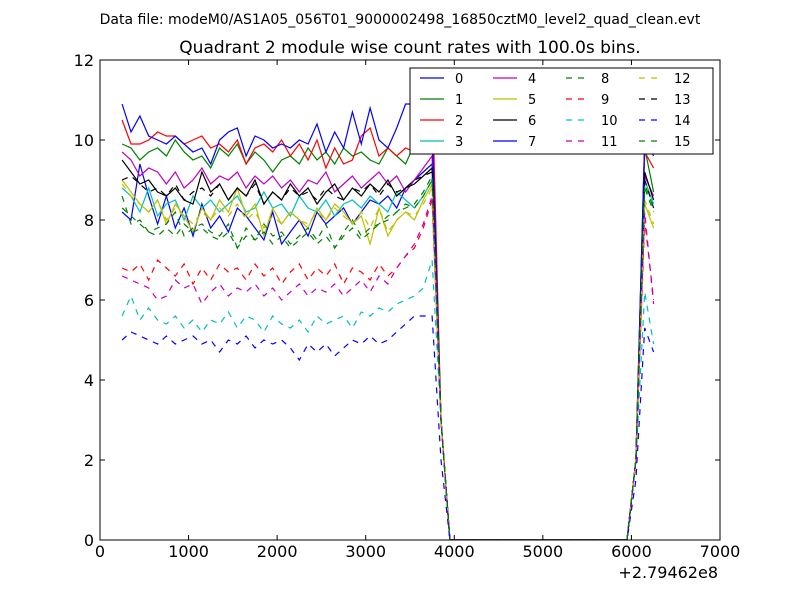 The height and width of the screenshot is (600, 800). What do you see at coordinates (100, 551) in the screenshot?
I see `x-tick-label: 0` at bounding box center [100, 551].